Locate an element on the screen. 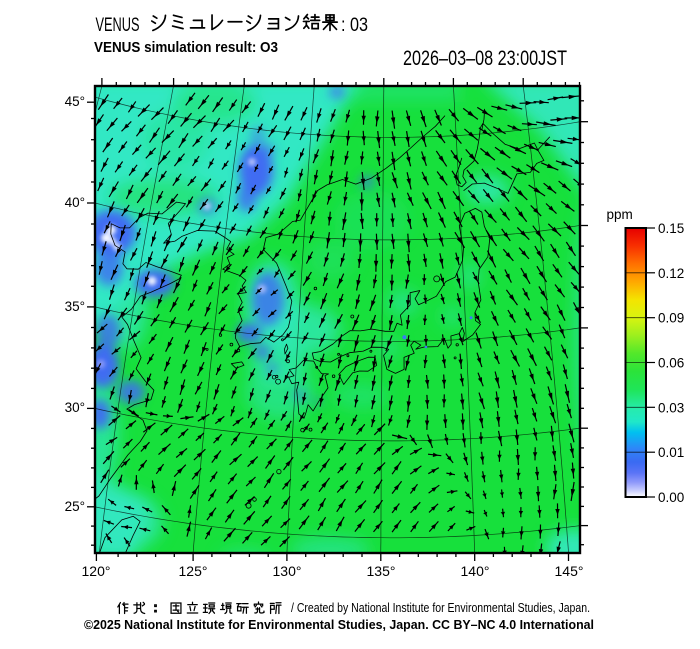  svg-text: 140° is located at coordinates (475, 571).